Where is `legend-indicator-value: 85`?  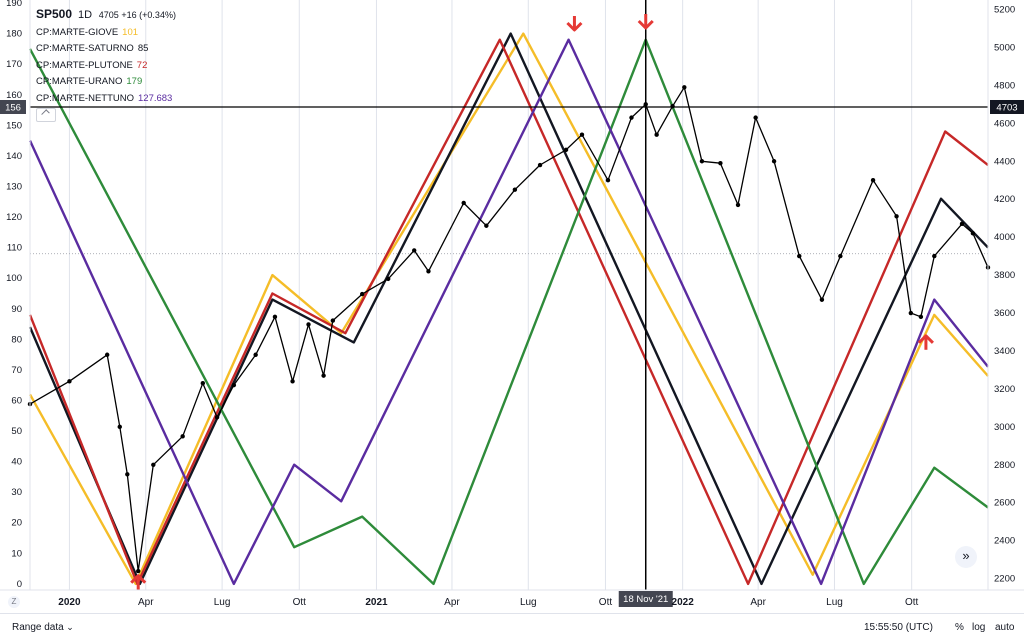
legend-indicator-value: 85 is located at coordinates (143, 48).